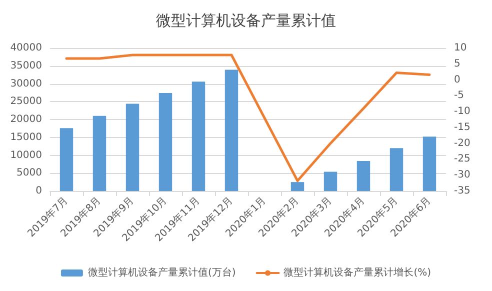  What do you see at coordinates (29, 173) in the screenshot?
I see `y-tick-label: 5000` at bounding box center [29, 173].